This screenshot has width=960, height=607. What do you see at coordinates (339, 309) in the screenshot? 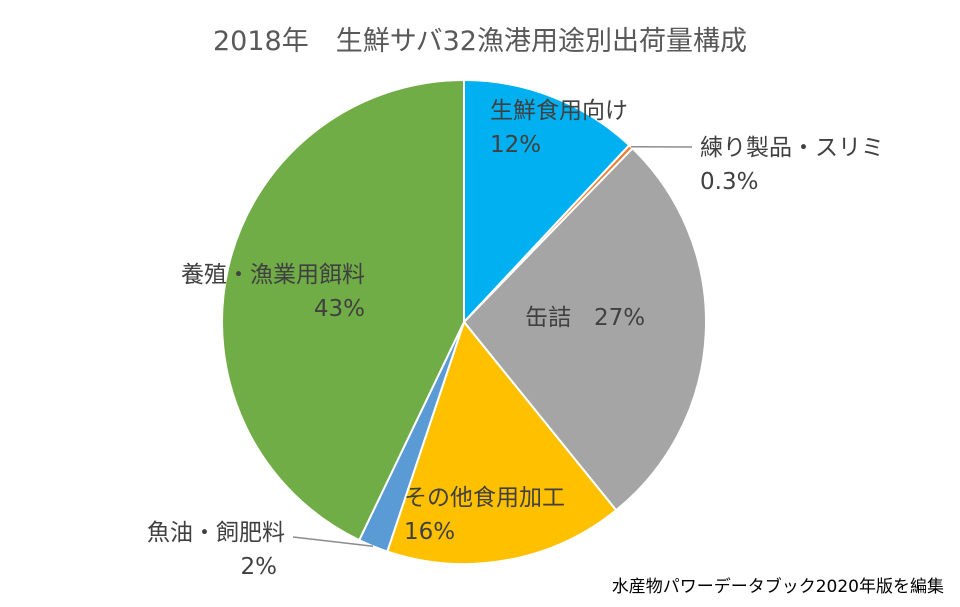
I see `slice-label-value: 43%` at bounding box center [339, 309].